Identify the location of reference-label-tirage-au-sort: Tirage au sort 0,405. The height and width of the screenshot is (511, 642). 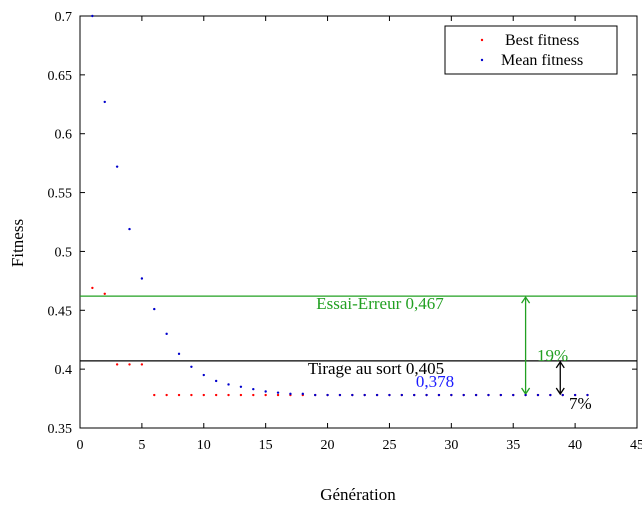
(376, 368).